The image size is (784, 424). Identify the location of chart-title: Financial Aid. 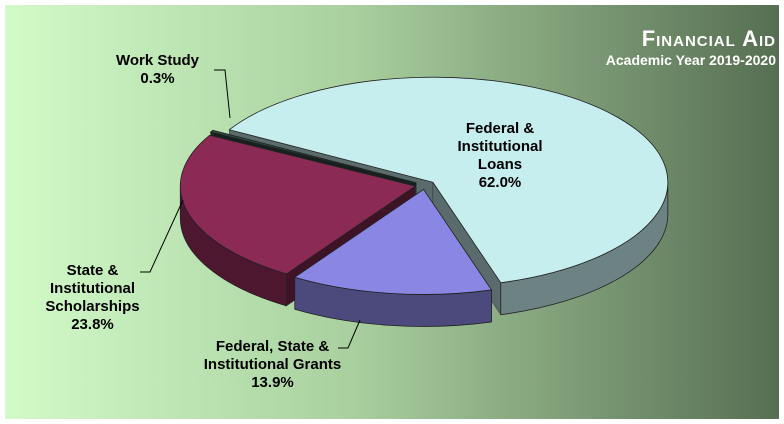
(708, 38).